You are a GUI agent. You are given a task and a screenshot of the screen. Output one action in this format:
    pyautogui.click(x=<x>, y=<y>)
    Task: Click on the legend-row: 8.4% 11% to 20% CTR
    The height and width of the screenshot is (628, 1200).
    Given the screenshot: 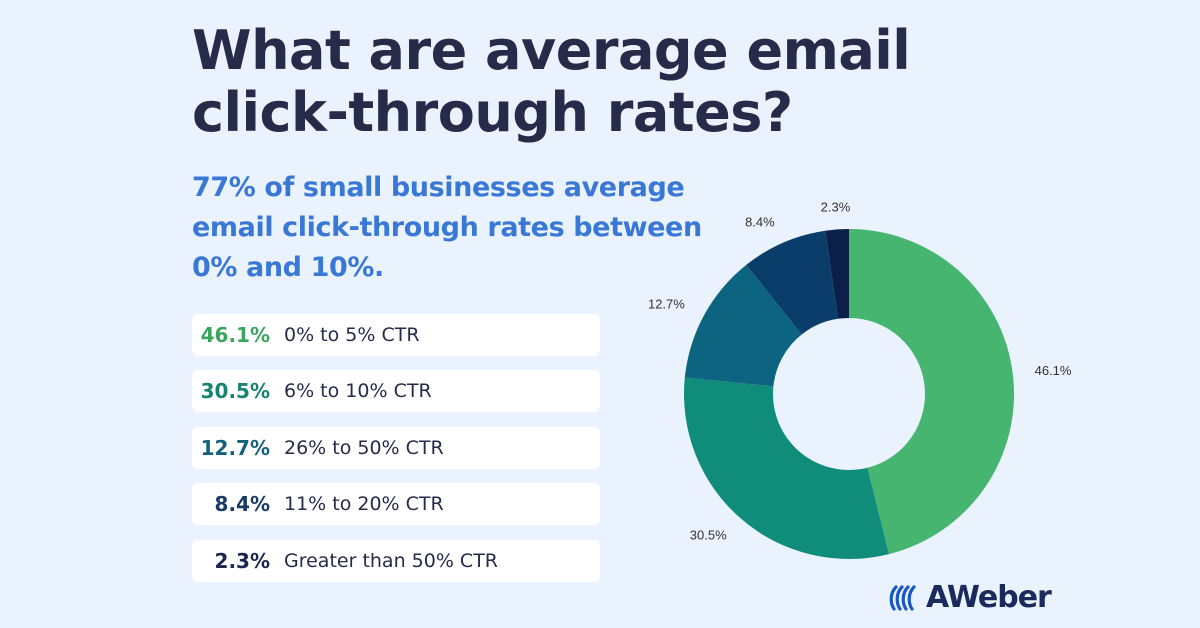 What is the action you would take?
    pyautogui.click(x=396, y=504)
    